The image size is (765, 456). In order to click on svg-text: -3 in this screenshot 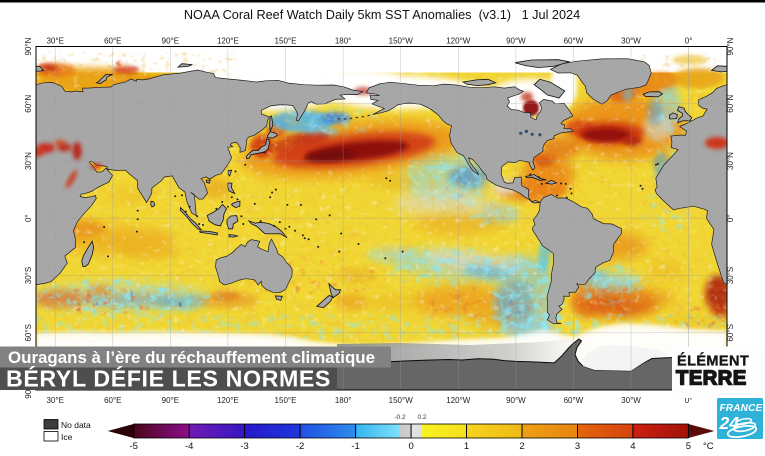, I will do `click(244, 446)`.